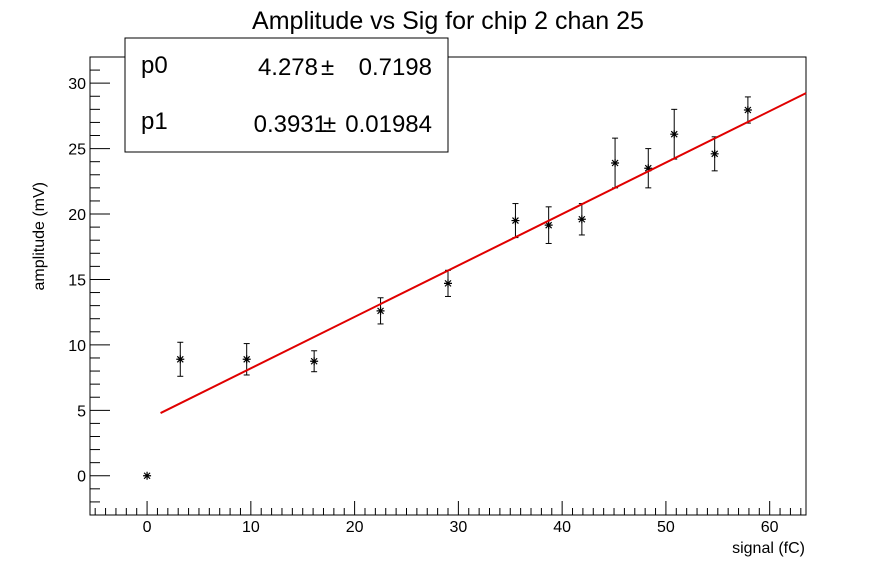  What do you see at coordinates (388, 124) in the screenshot?
I see `stats-p1-error: 0.01984` at bounding box center [388, 124].